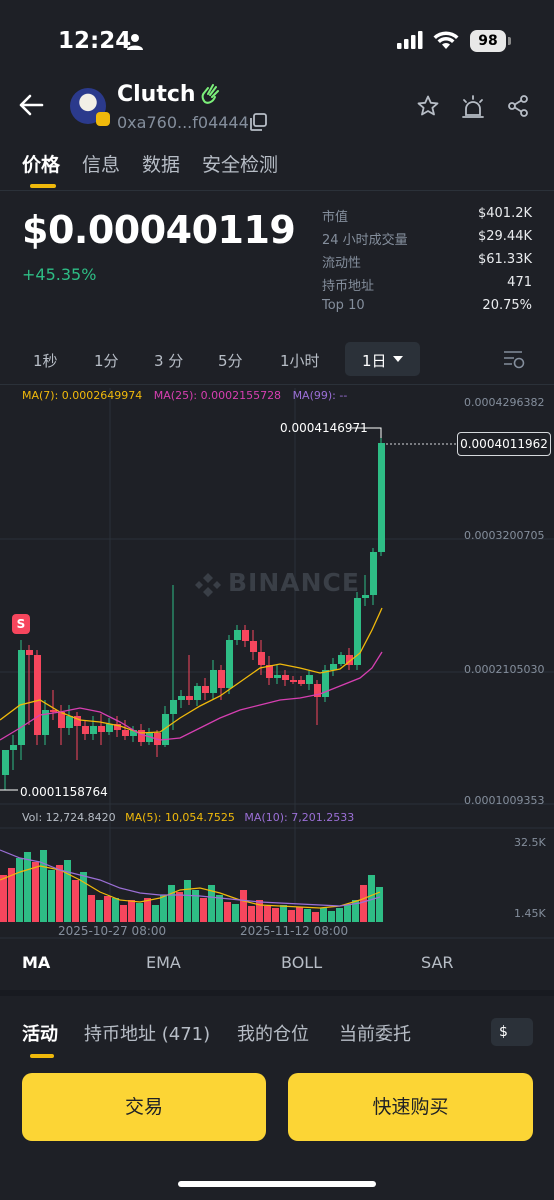 The image size is (554, 1200). I want to click on interval-5m: 5分, so click(230, 361).